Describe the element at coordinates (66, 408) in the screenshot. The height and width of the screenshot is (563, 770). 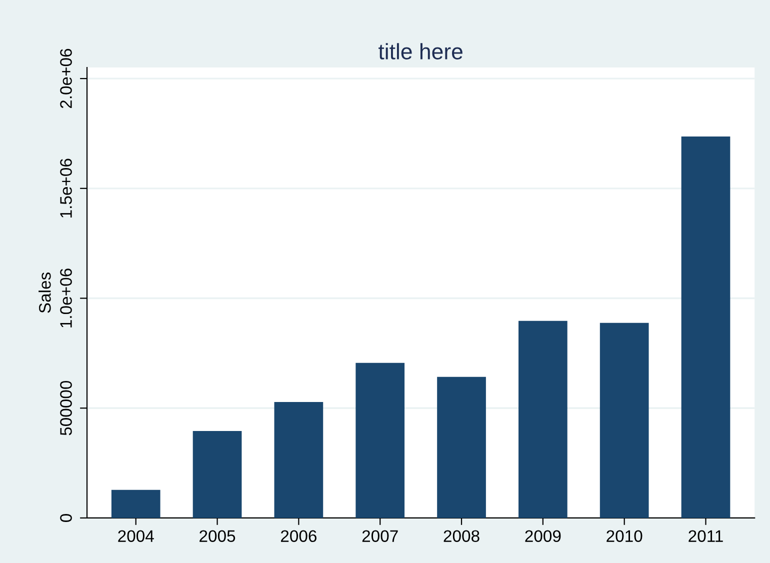
I see `y-tick-label: 500000` at that location.